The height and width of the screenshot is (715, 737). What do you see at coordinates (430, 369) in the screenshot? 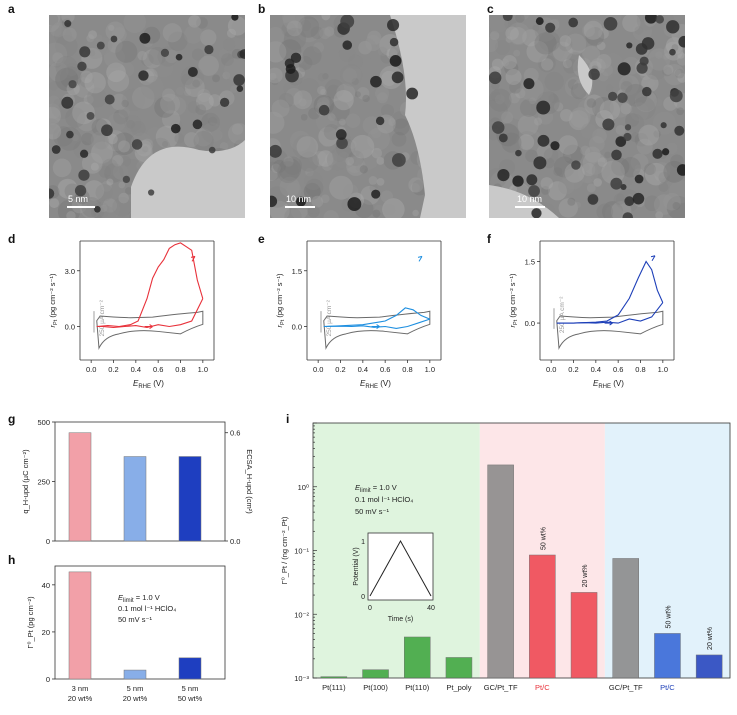
I see `x-tick-label: 1.0` at bounding box center [430, 369].